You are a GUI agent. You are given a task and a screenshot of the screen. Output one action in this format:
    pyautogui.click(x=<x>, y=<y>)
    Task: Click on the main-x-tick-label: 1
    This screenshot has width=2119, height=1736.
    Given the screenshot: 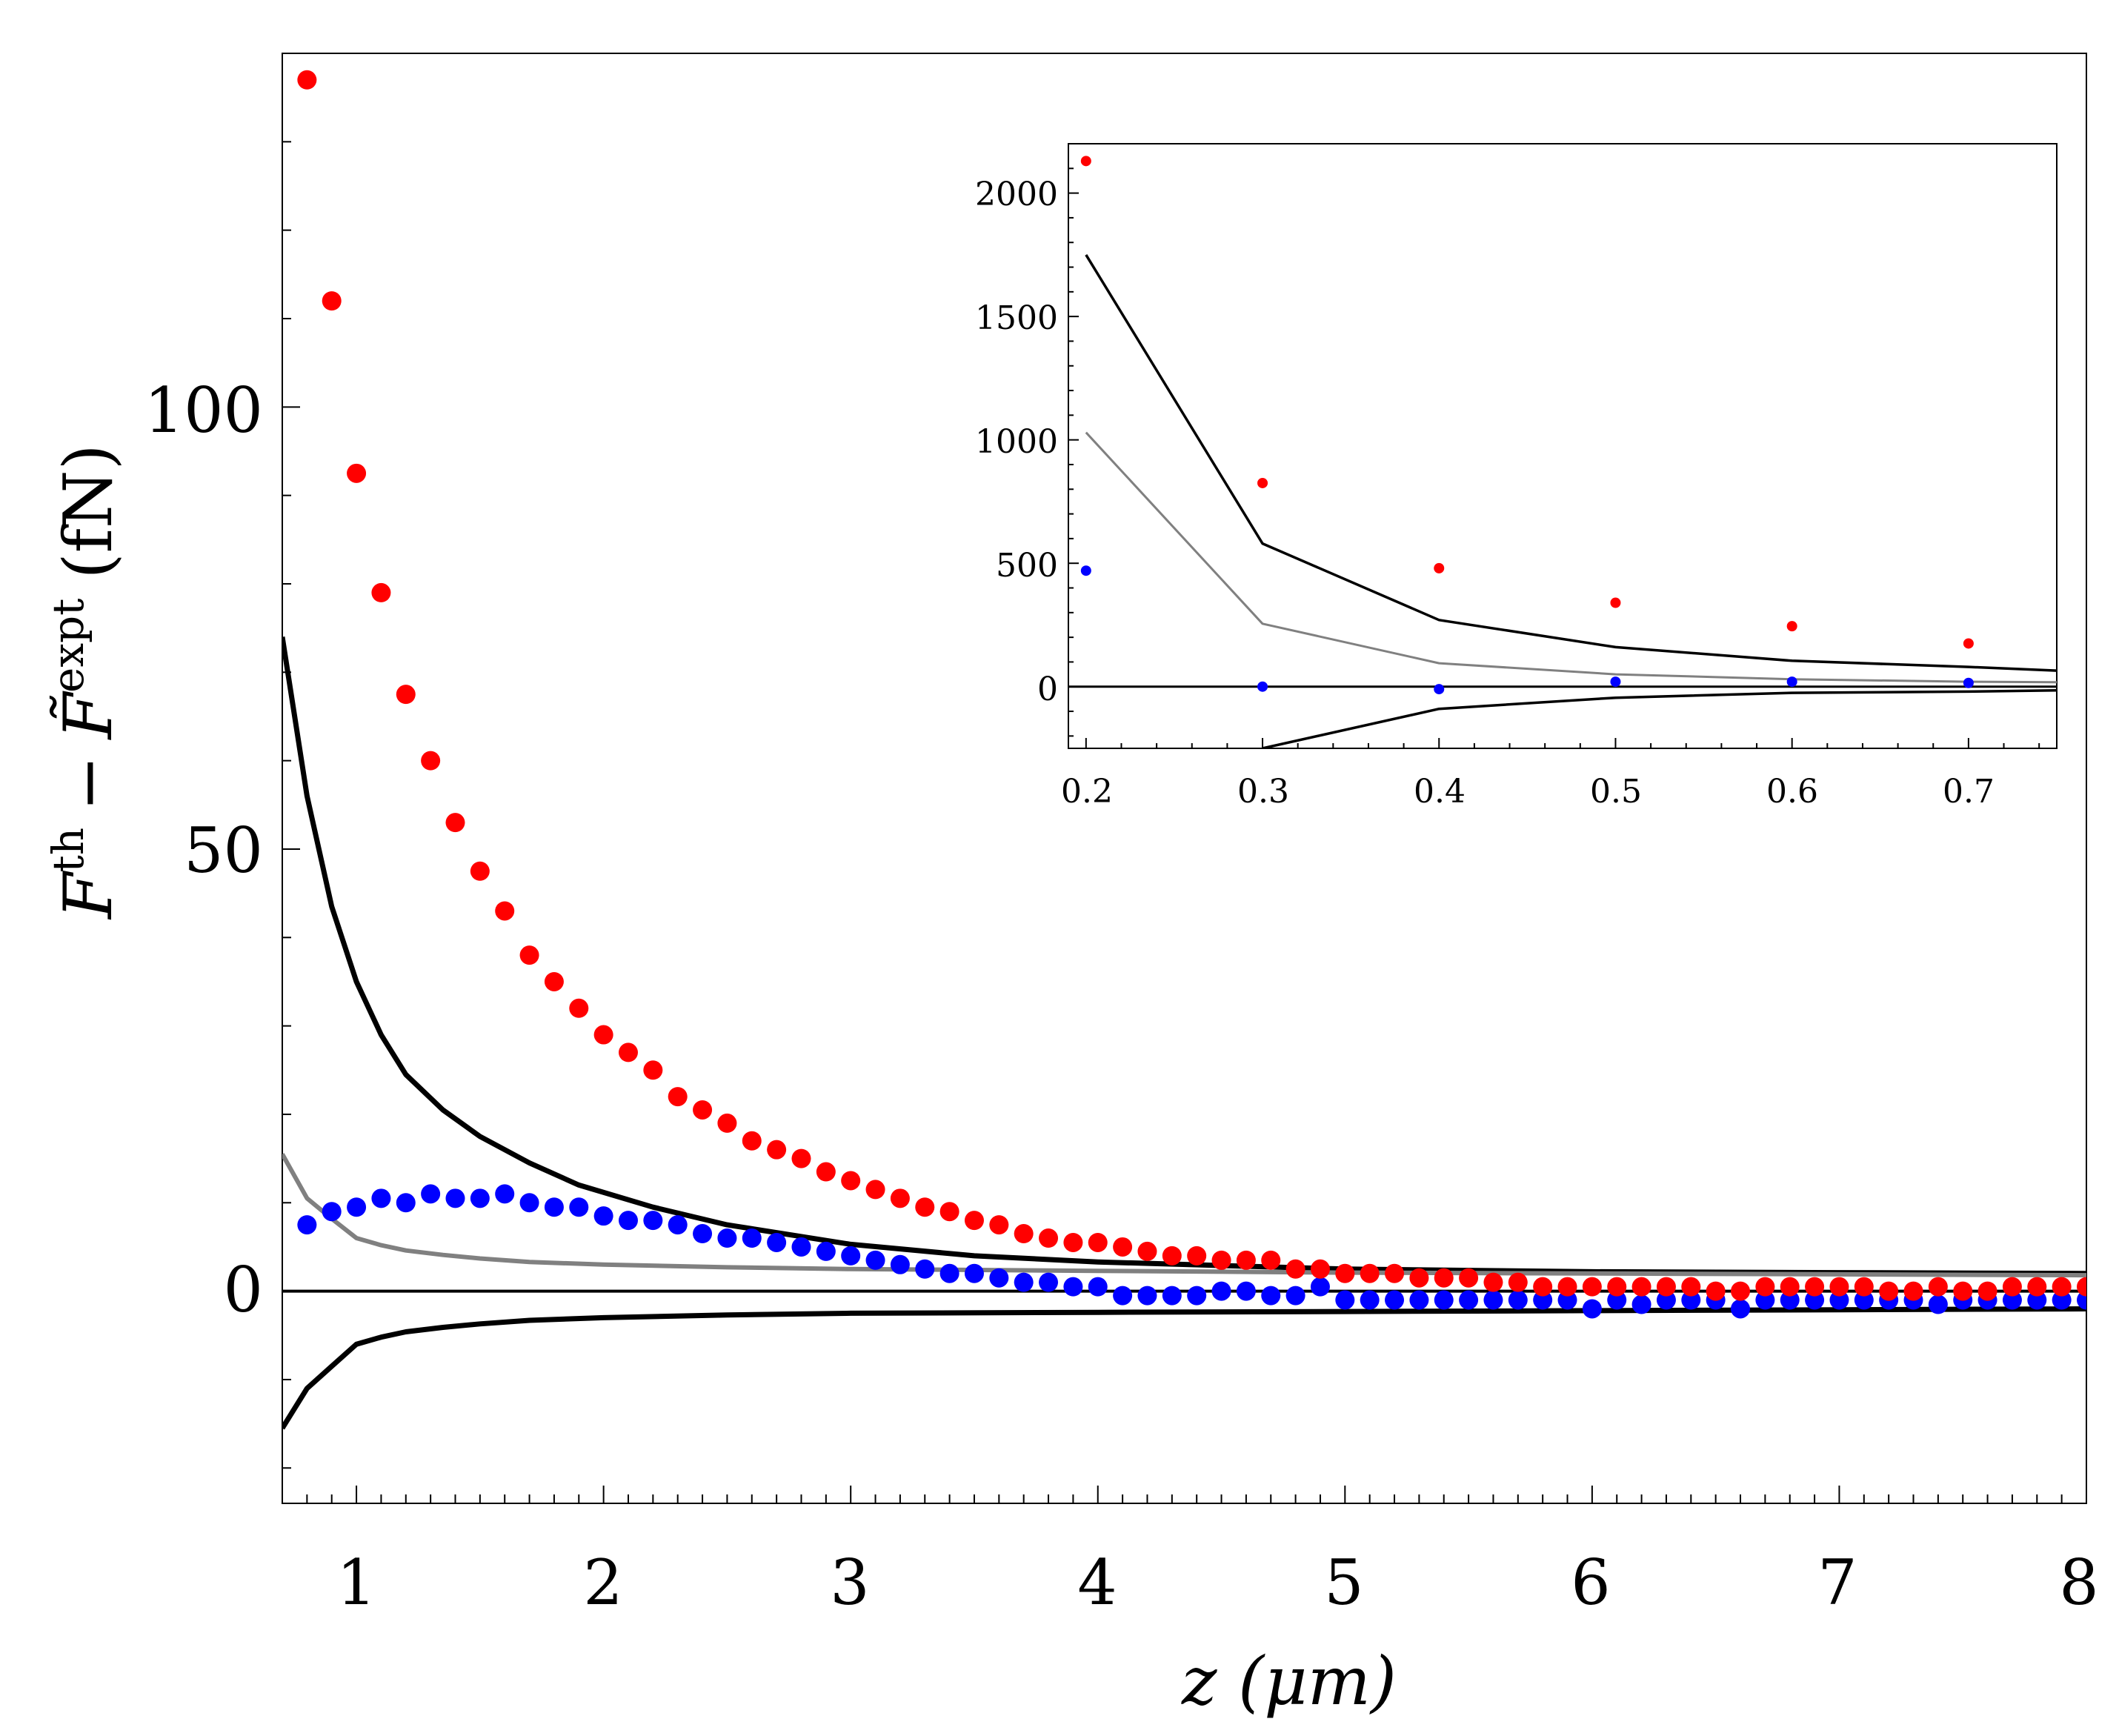 What is the action you would take?
    pyautogui.click(x=356, y=1582)
    